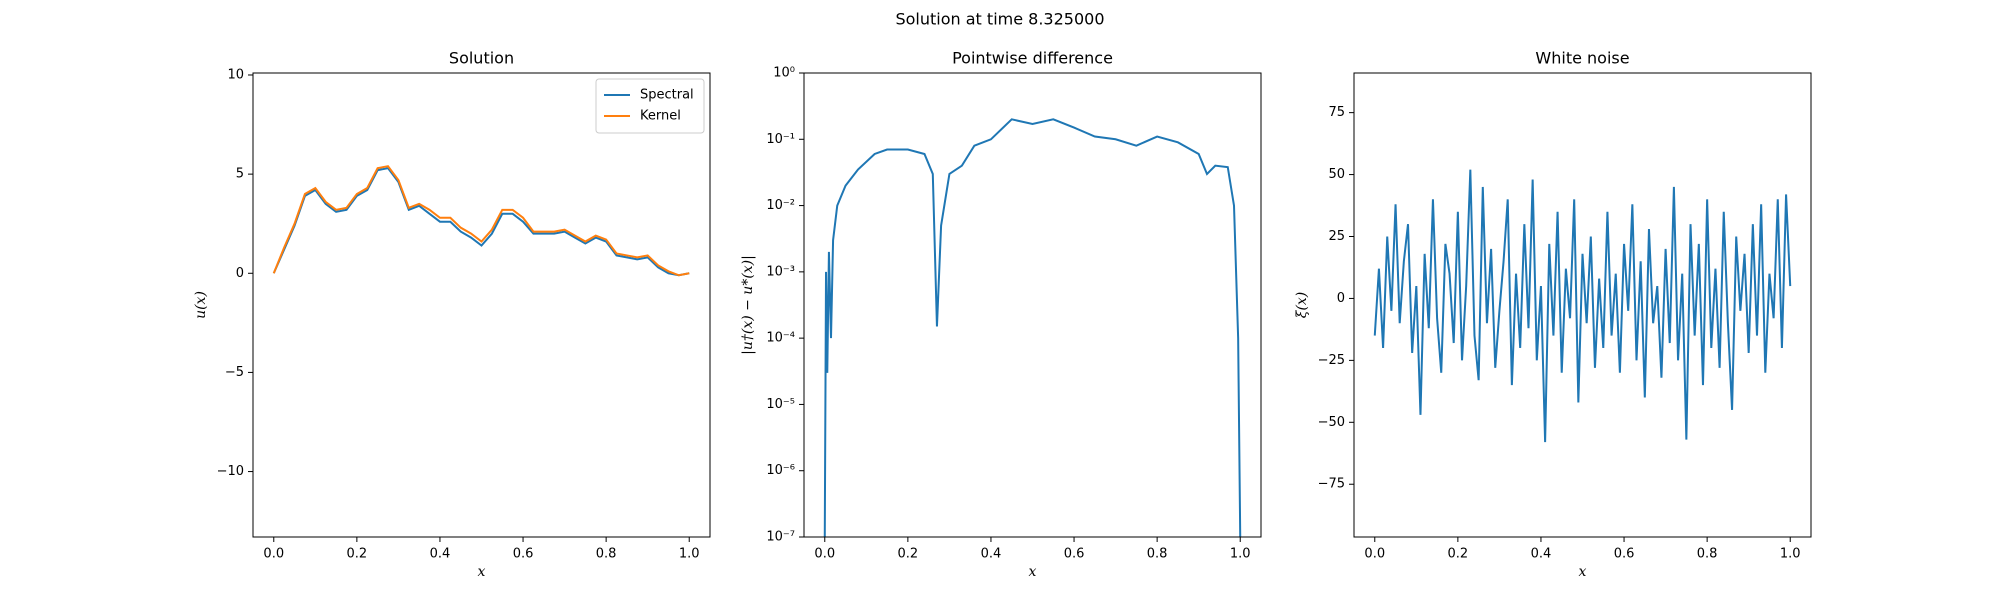 This screenshot has width=2000, height=600. Describe the element at coordinates (230, 471) in the screenshot. I see `y-tick-label: −10` at that location.